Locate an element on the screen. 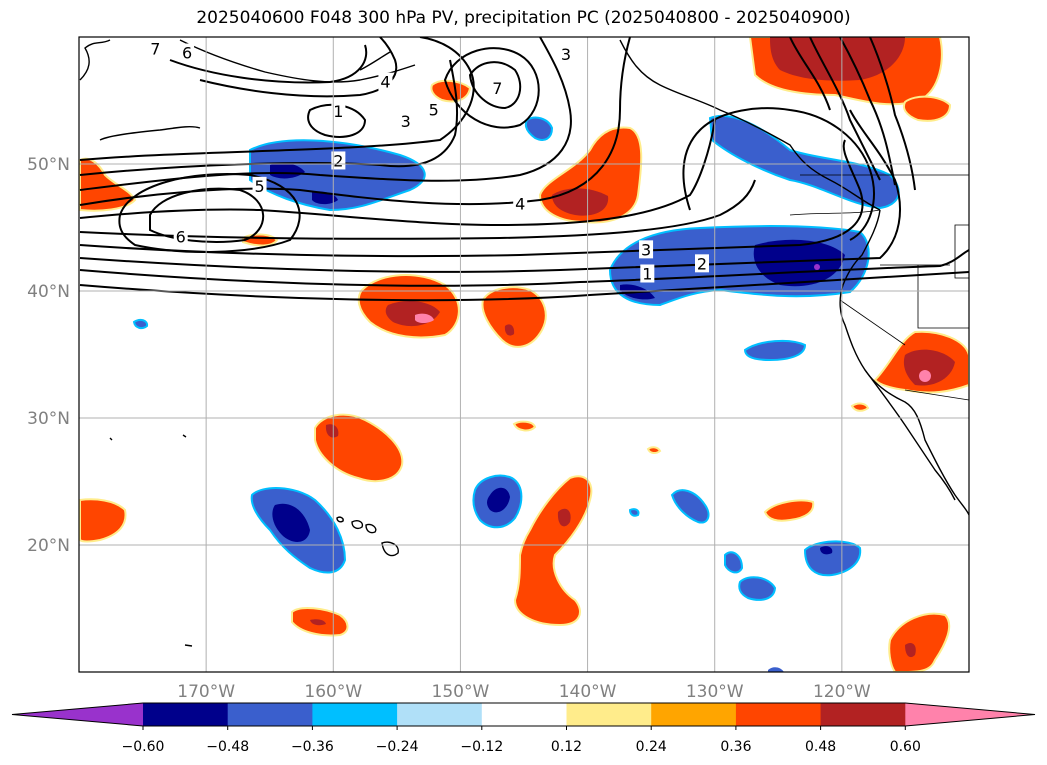 The height and width of the screenshot is (765, 1047). colorbar-tick-label: 0.24 is located at coordinates (651, 747).